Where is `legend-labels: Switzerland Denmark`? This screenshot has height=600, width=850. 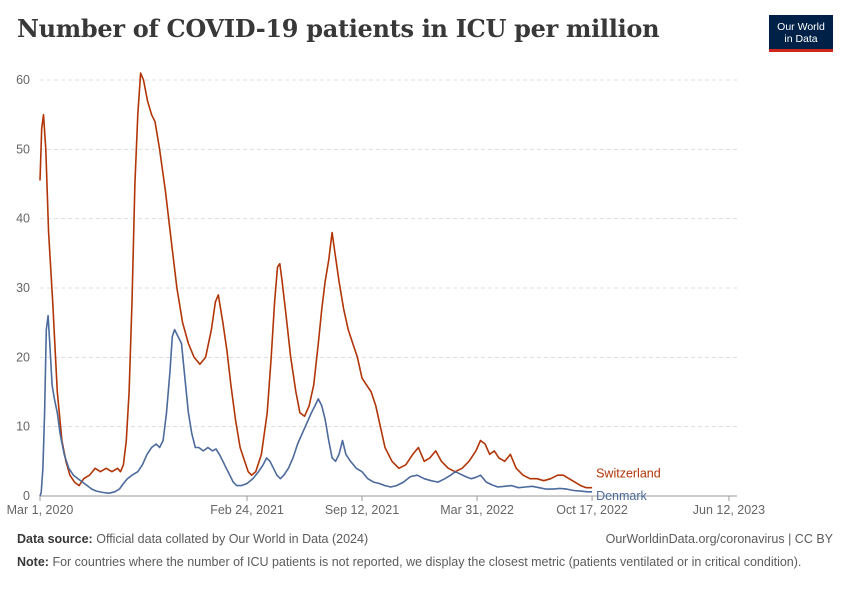 legend-labels: Switzerland Denmark is located at coordinates (628, 485).